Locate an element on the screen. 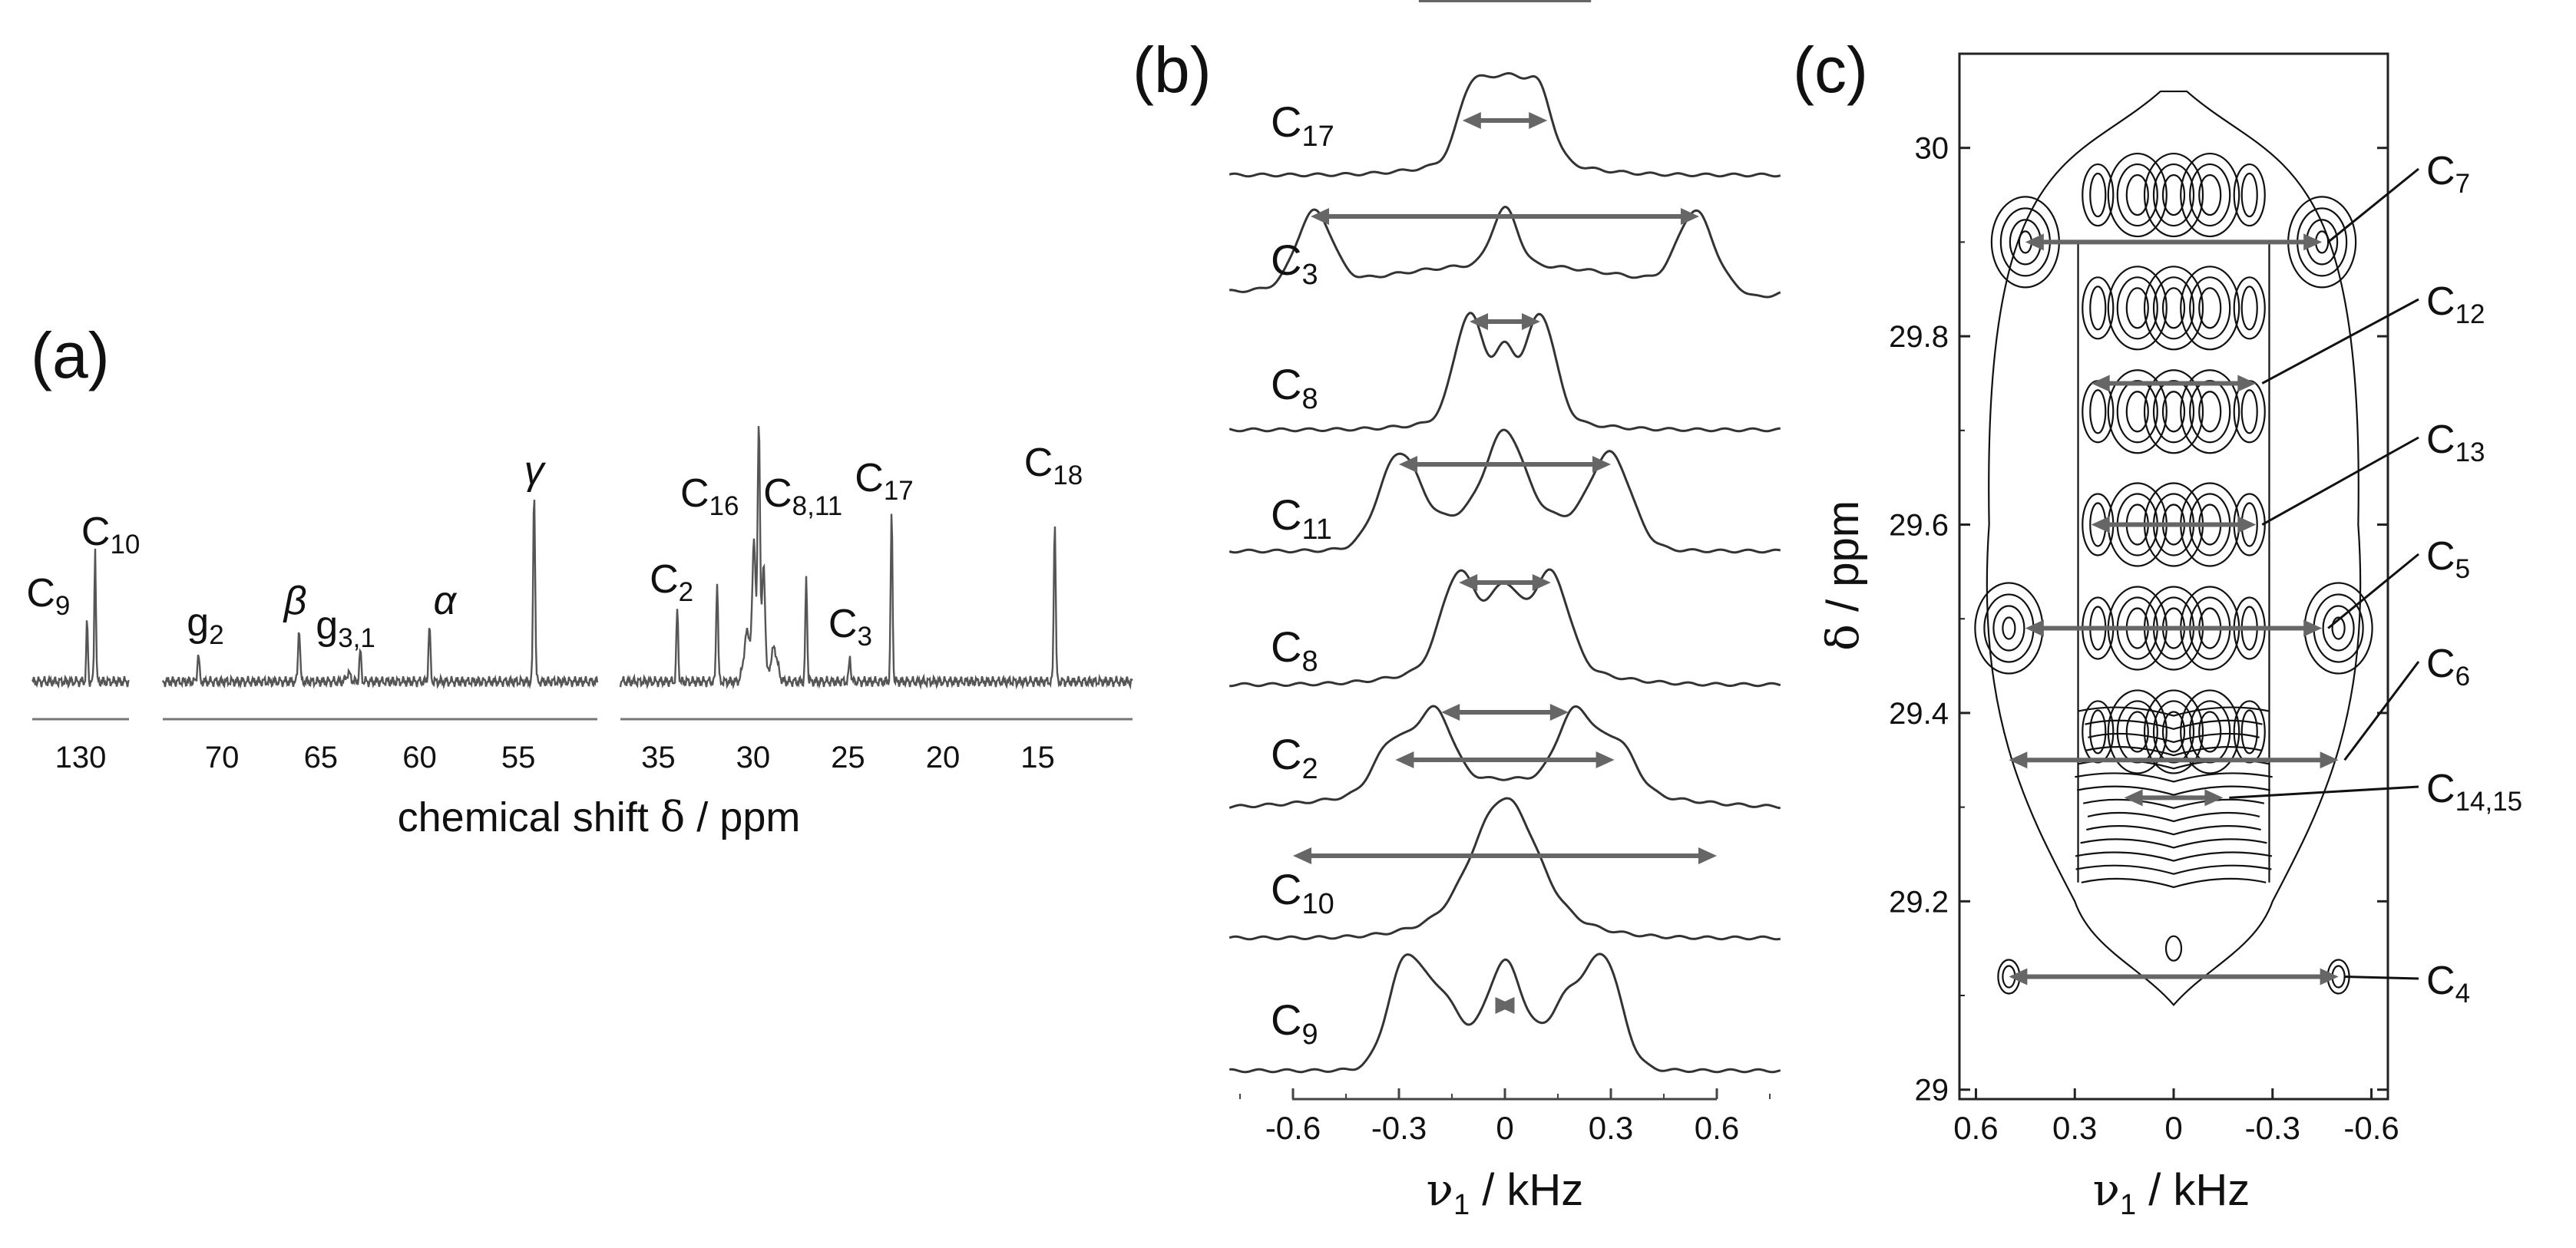  splitting-arrow-b-c8-head-right is located at coordinates (1541, 582).